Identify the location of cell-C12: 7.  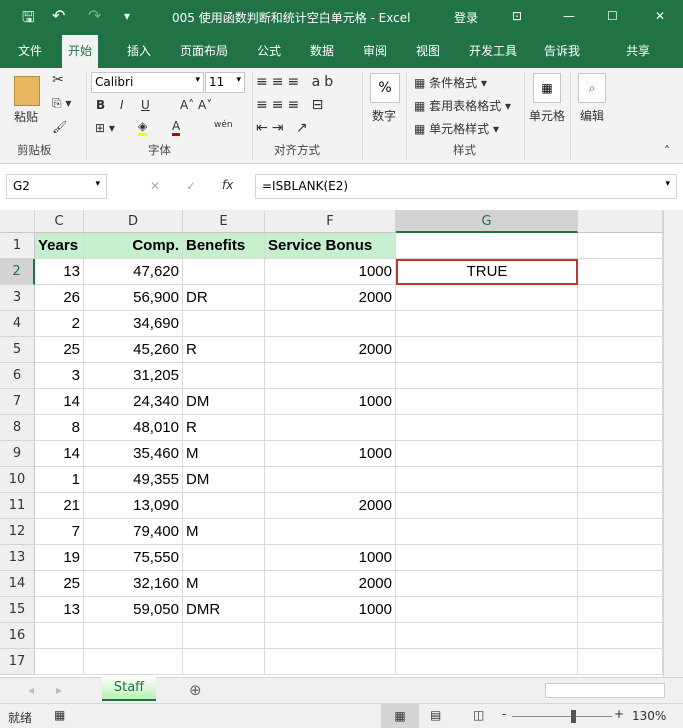
(59, 532).